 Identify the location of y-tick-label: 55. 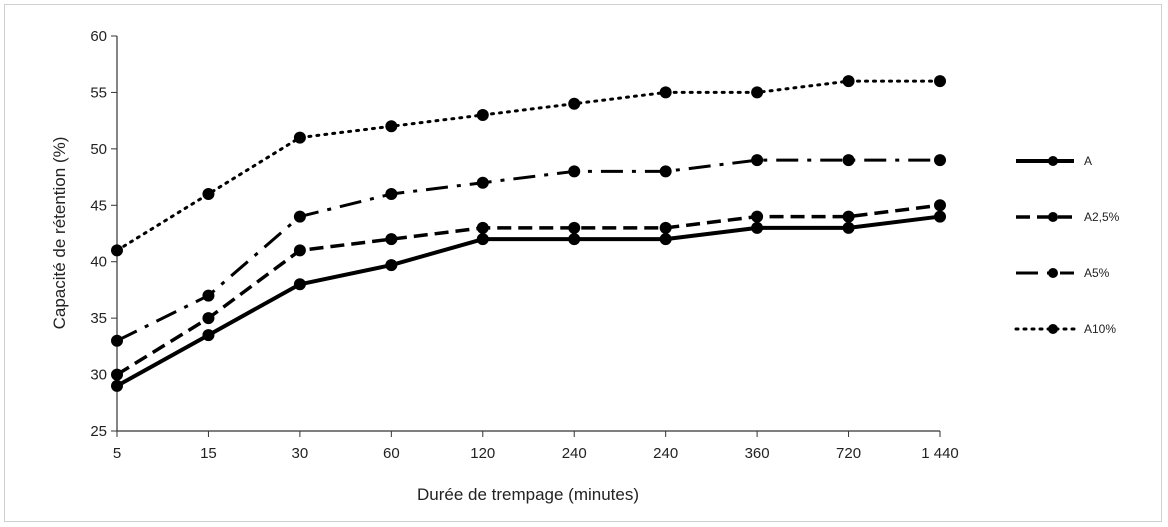
(98, 92).